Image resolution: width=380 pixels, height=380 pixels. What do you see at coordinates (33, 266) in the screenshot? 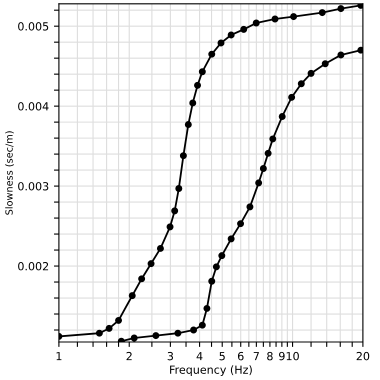
I see `y-tick-label: 0.002` at bounding box center [33, 266].